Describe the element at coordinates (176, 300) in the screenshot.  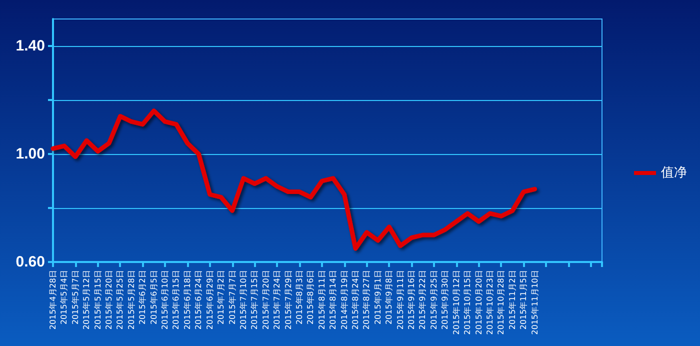
I see `x-tick-label: 2015年6月15日` at that location.